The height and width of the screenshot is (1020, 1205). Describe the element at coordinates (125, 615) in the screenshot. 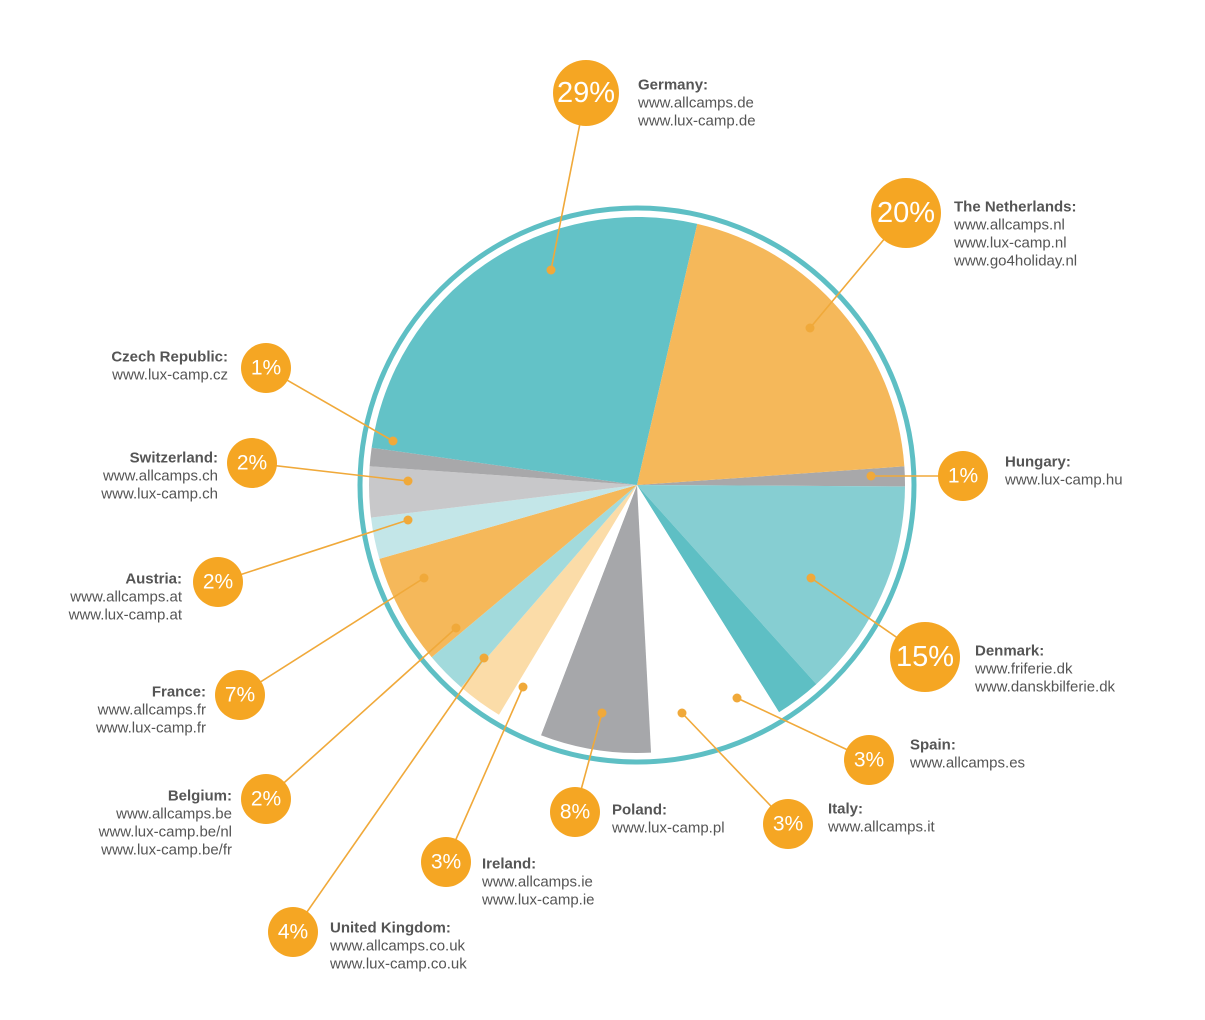

I see `site-link-austria: www.lux-camp.at` at that location.